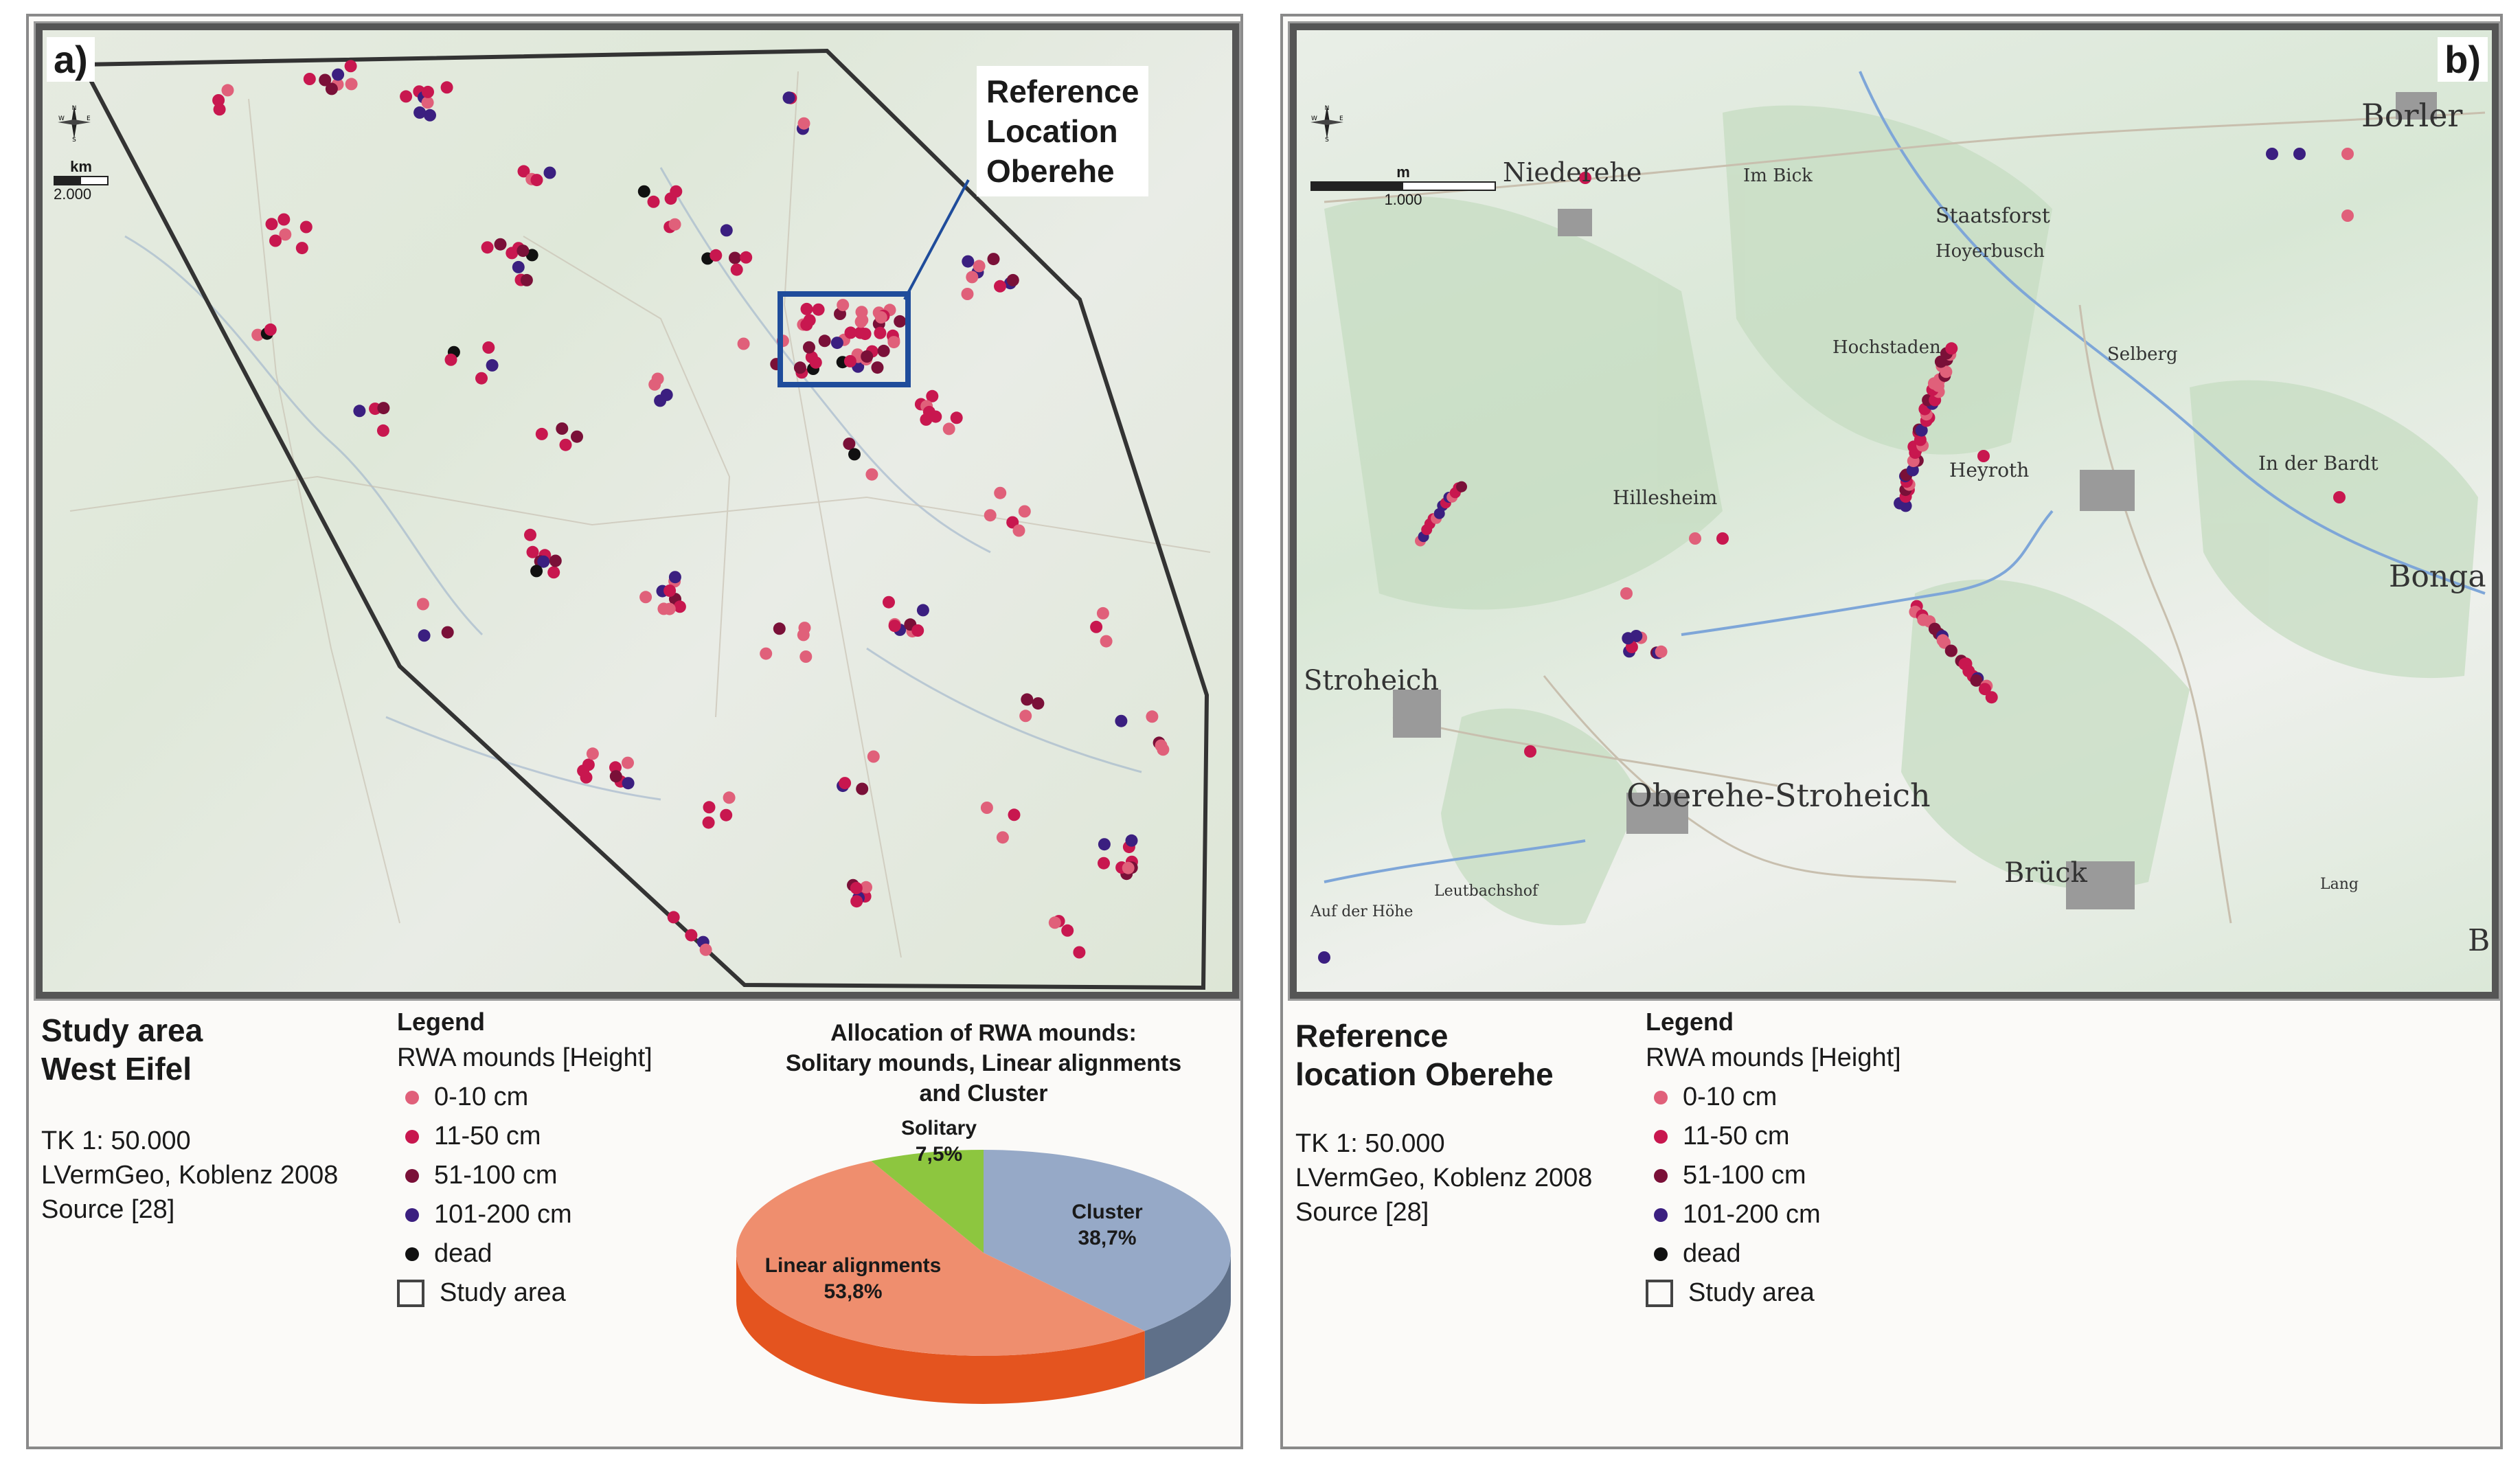 This screenshot has height=1463, width=2520. What do you see at coordinates (1730, 1096) in the screenshot?
I see `legend-label: 0-10 cm` at bounding box center [1730, 1096].